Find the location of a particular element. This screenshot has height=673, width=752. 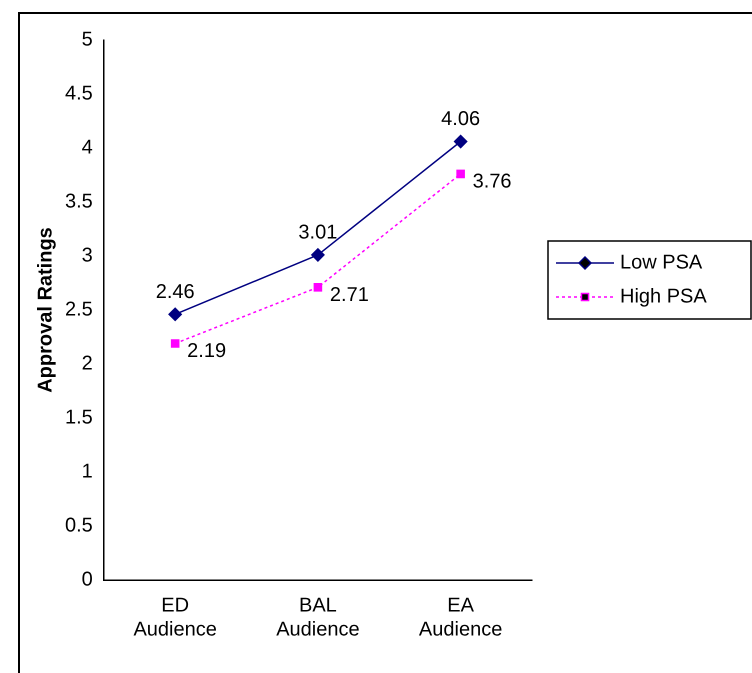

y-tick-label: 1 is located at coordinates (87, 471).